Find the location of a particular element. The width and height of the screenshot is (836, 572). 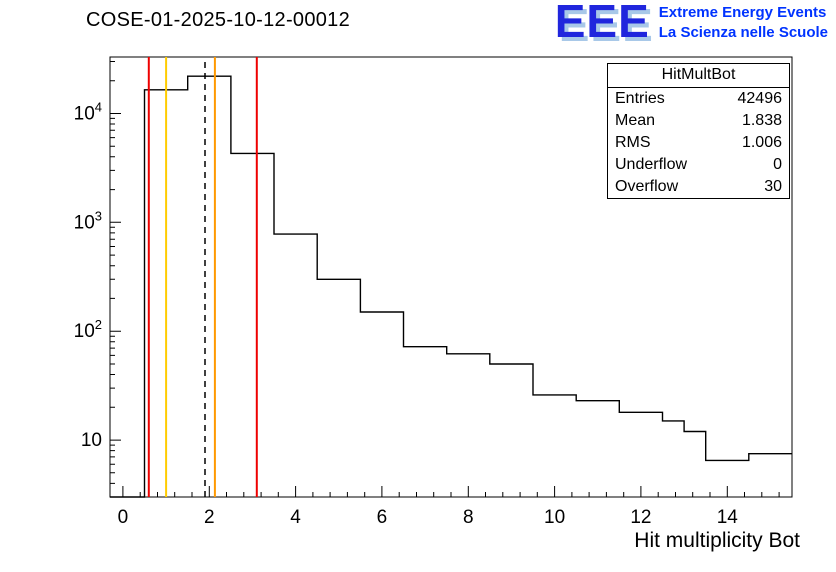

stat-label: RMS is located at coordinates (633, 142).